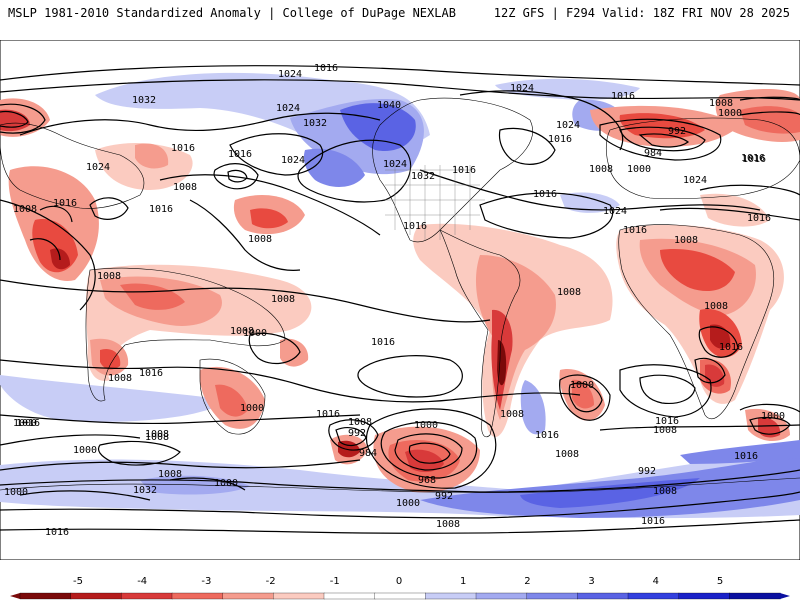 This screenshot has width=800, height=600. Describe the element at coordinates (400, 588) in the screenshot. I see `color-scale-legend: -5 -4 -3 -2 -1 0 1 2 3 4 5` at that location.